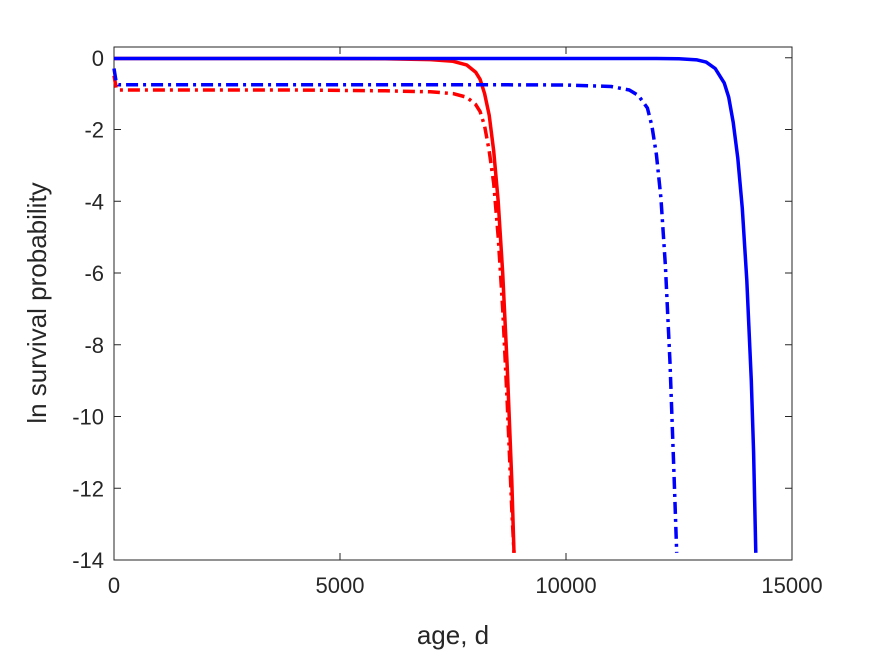 This screenshot has width=875, height=656. What do you see at coordinates (37, 302) in the screenshot?
I see `y-axis-label: ln survival probability` at bounding box center [37, 302].